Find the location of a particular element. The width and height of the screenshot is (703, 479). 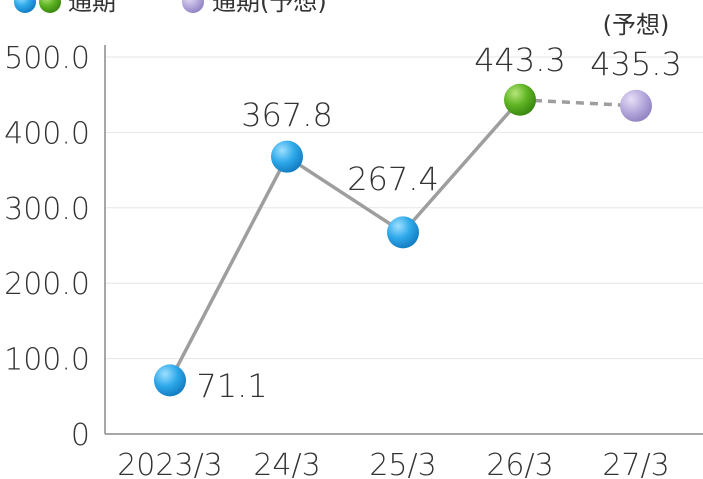

data-label: 367.8 is located at coordinates (287, 115).